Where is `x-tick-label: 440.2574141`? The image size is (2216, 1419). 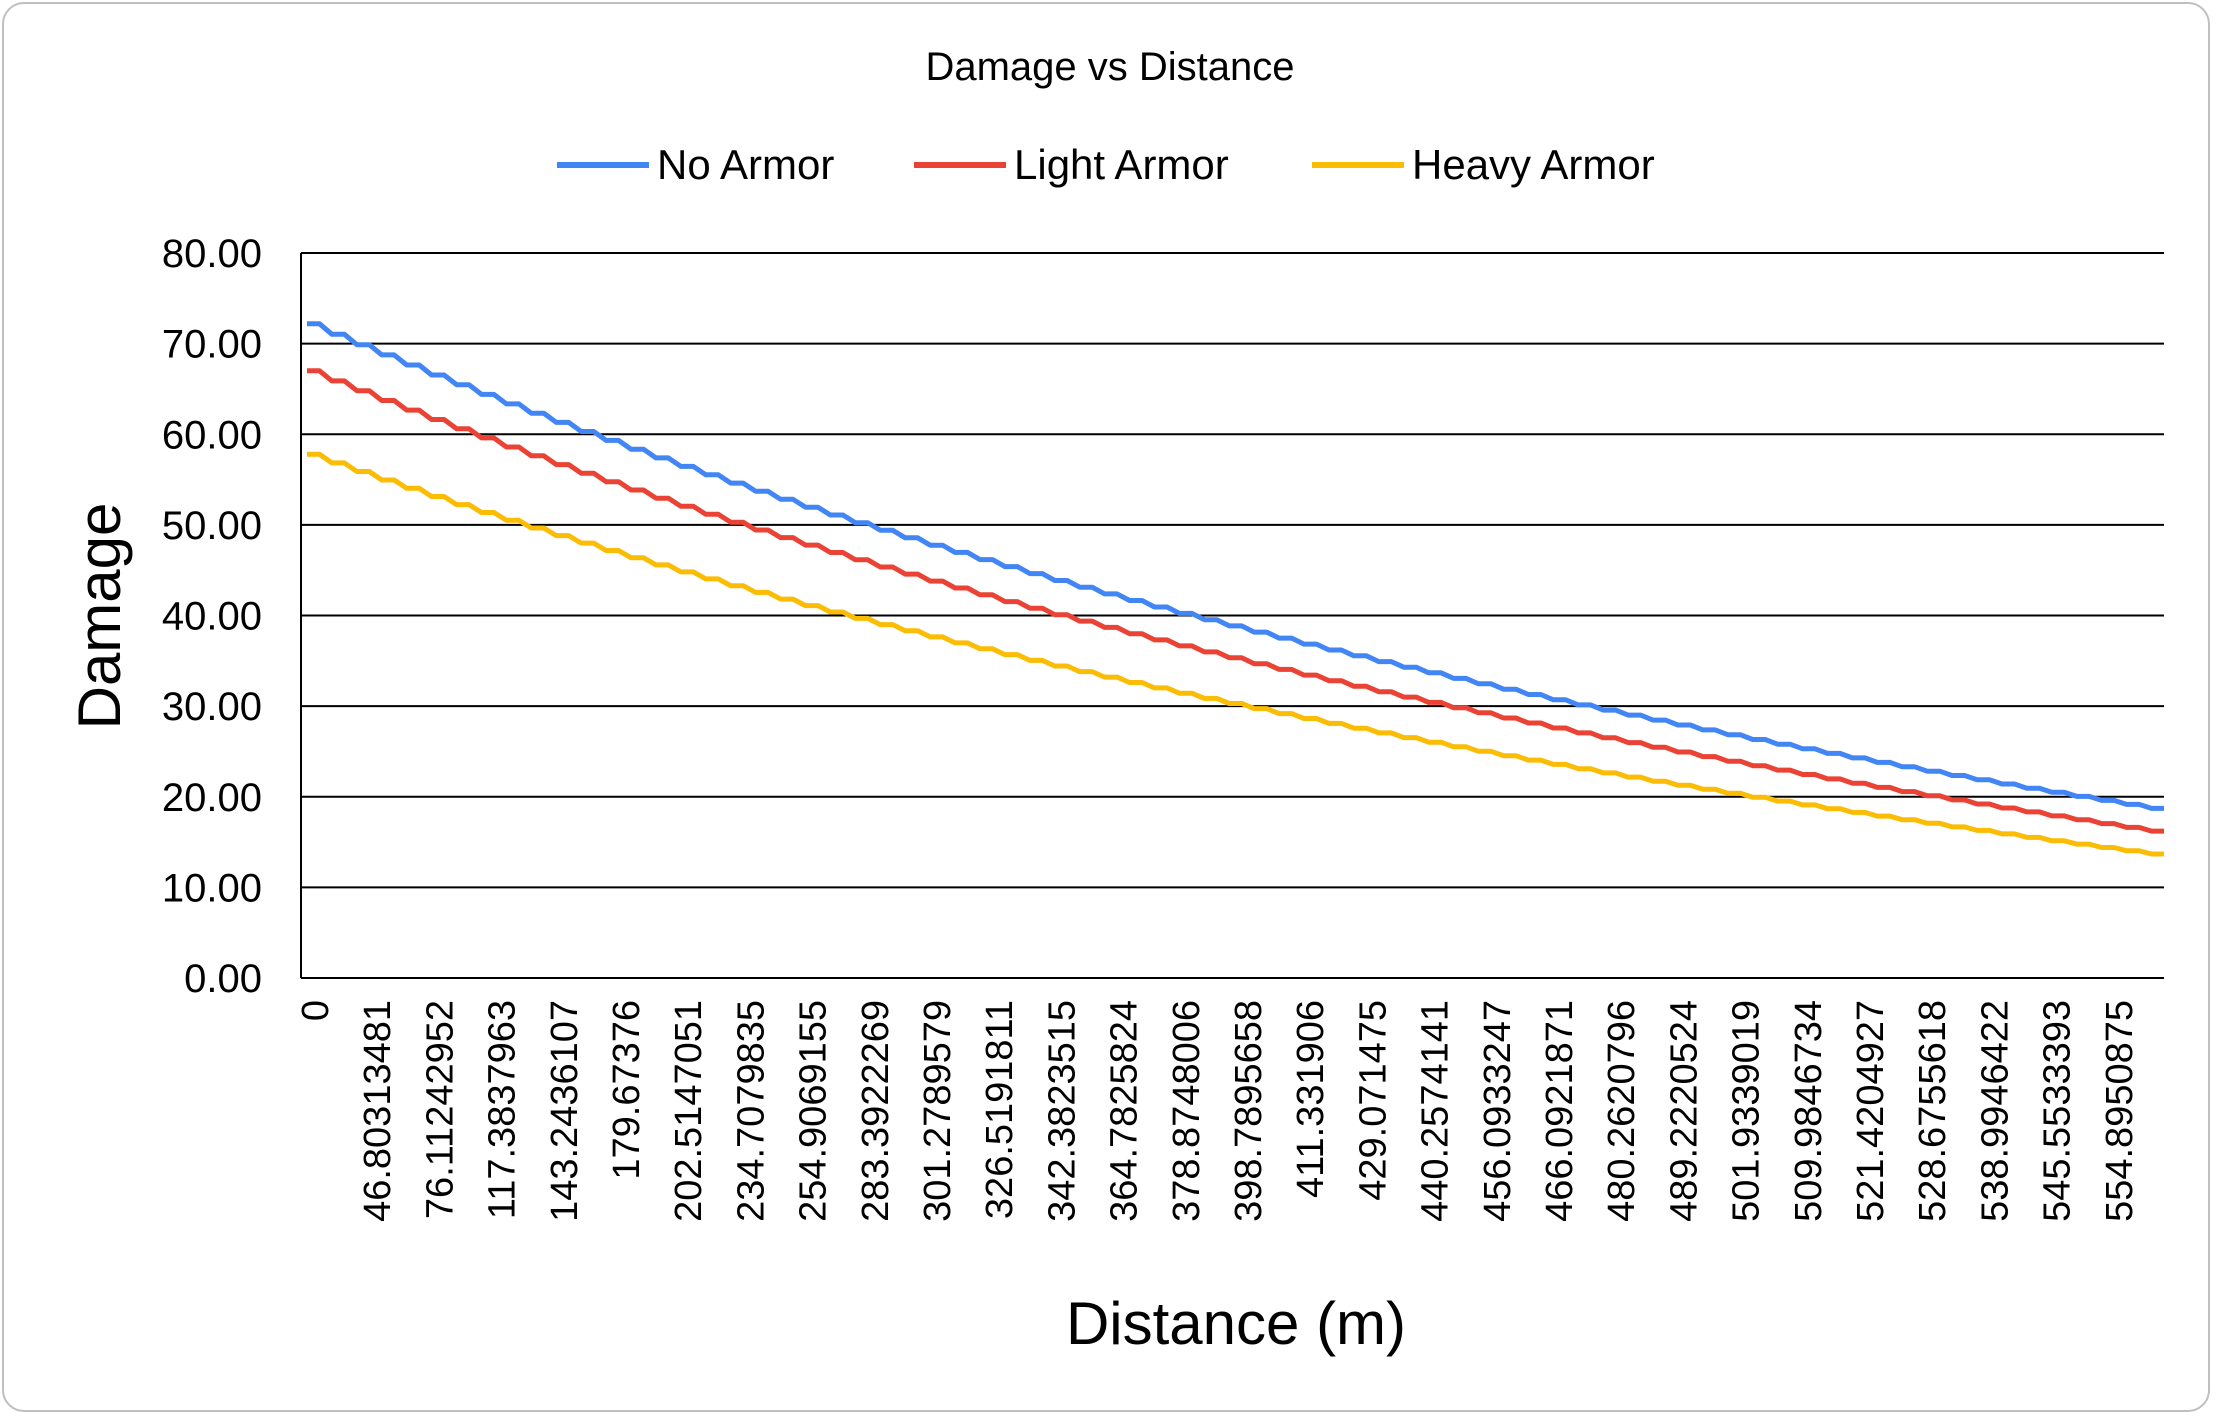
x-tick-label: 440.2574141 is located at coordinates (1436, 1111).